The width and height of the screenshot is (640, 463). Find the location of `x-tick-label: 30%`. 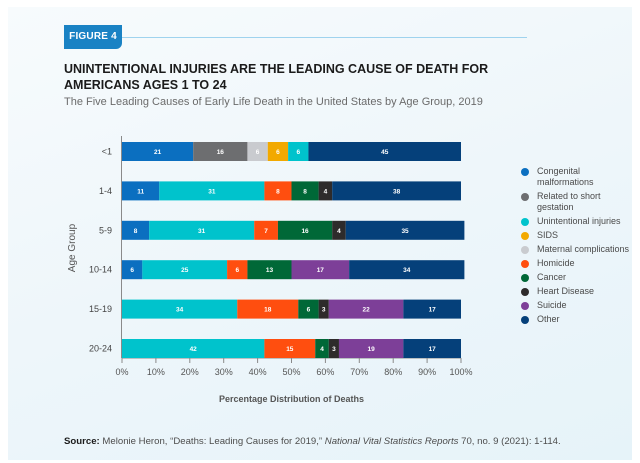

x-tick-label: 30% is located at coordinates (224, 372).